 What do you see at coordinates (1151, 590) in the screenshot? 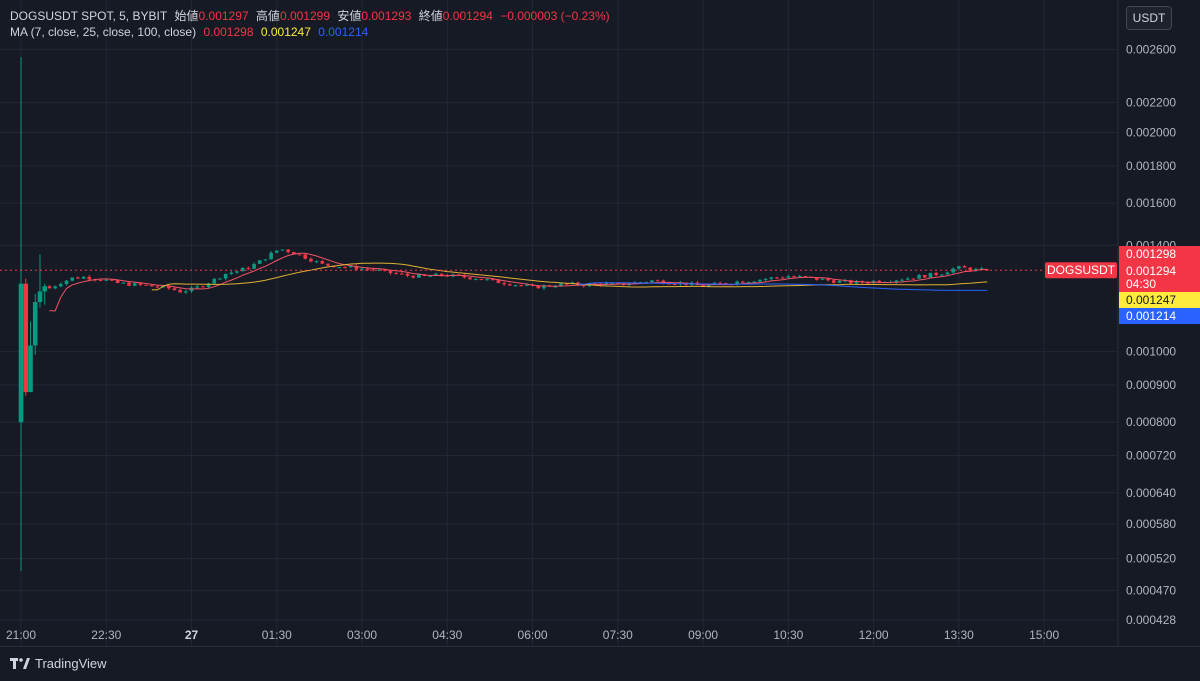
I see `y-tick-label: 0.000470` at bounding box center [1151, 590].